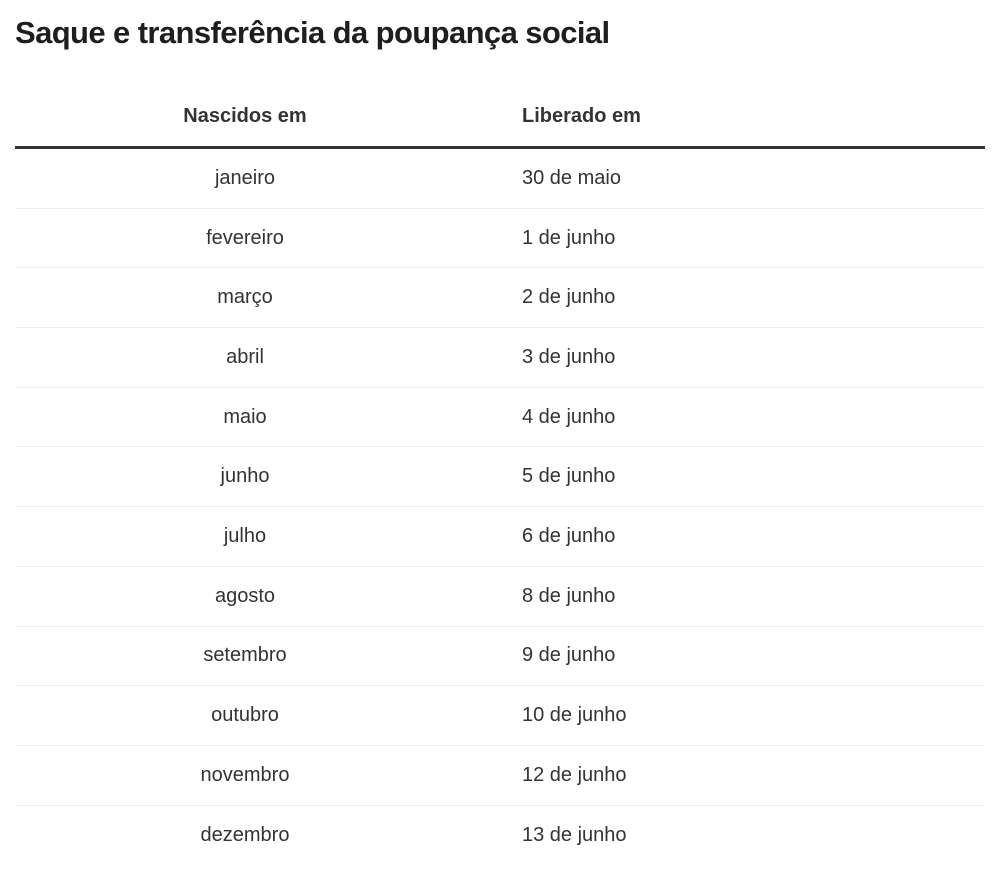 This screenshot has height=881, width=1000. Describe the element at coordinates (245, 655) in the screenshot. I see `cell-birth-month: setembro` at that location.